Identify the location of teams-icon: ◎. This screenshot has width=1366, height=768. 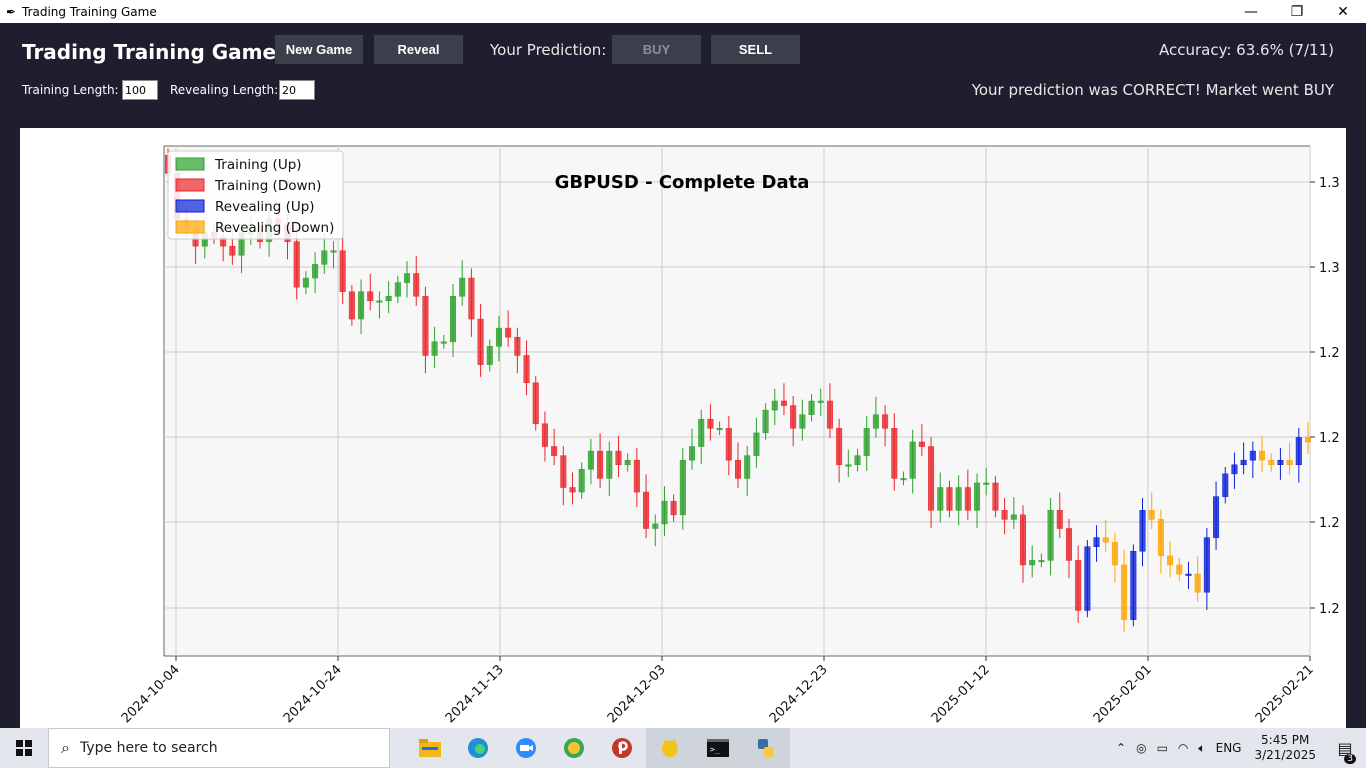
(1141, 748).